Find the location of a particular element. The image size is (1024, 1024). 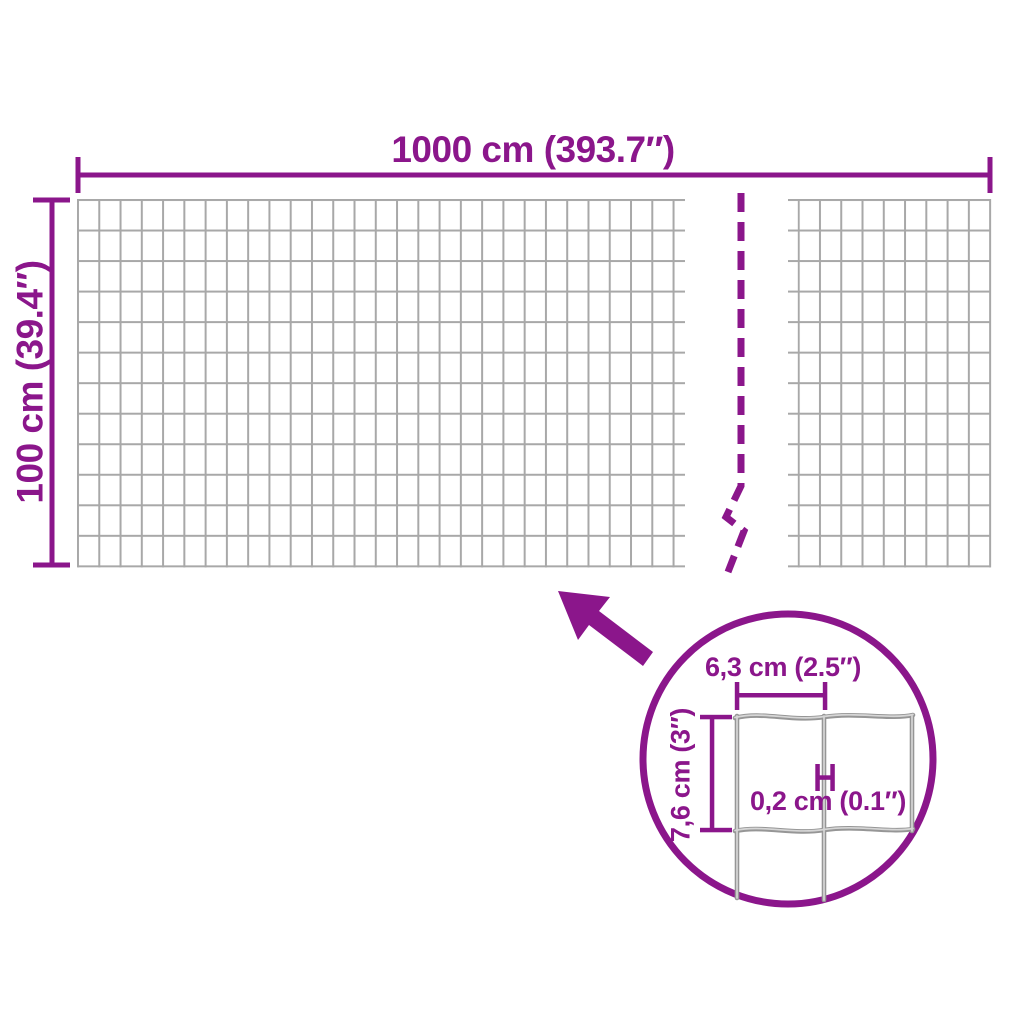

wire-thickness-label: 0,2 cm (0.1″) is located at coordinates (828, 801).